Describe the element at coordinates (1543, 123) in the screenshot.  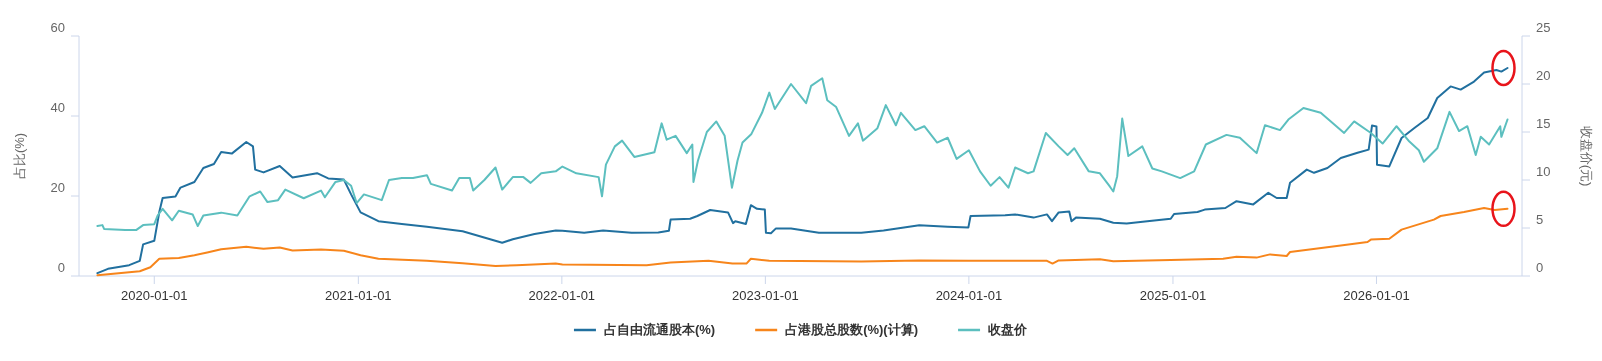
I see `y2-tick-label: 15` at that location.